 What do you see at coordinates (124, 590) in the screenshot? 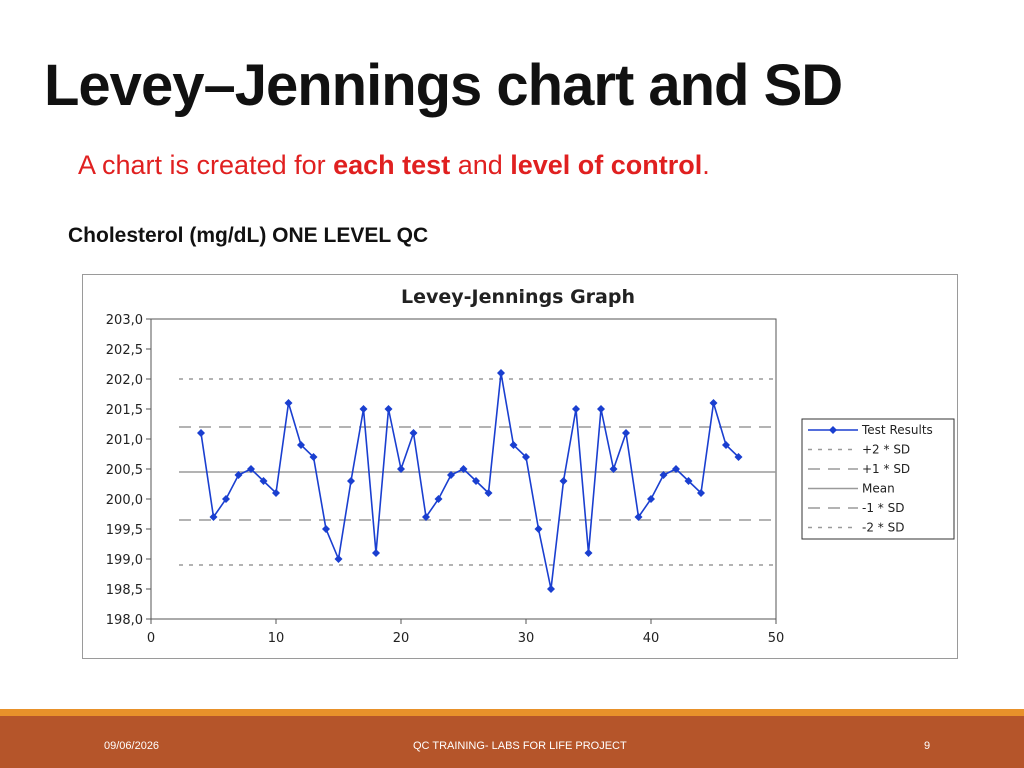
I see `y-tick-label: 198,5` at bounding box center [124, 590].